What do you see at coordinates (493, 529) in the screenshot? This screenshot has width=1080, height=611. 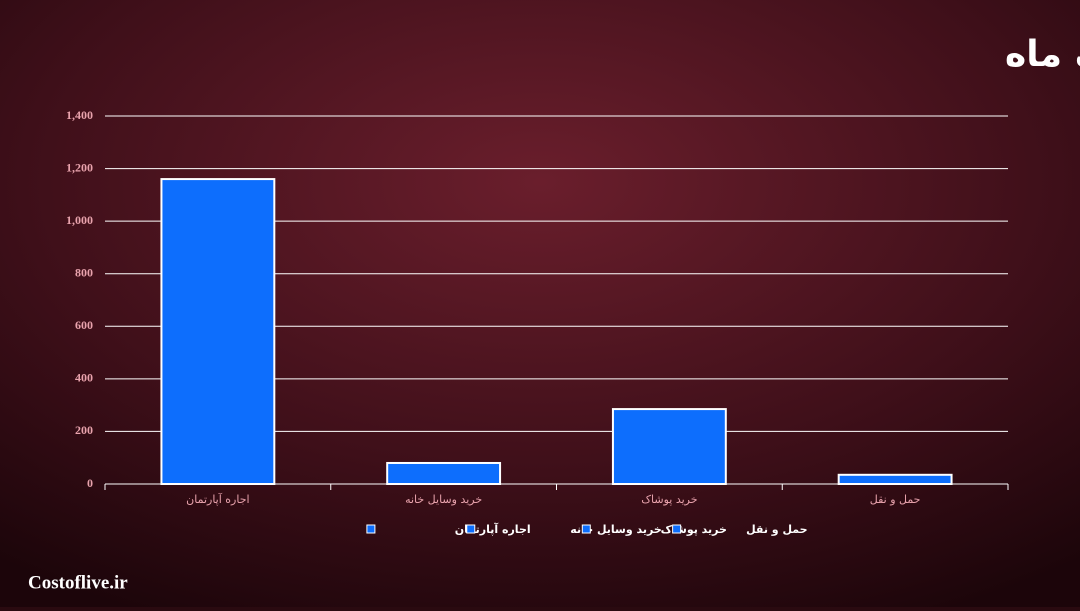 I see `legend-label: اجاره آپارتمان` at bounding box center [493, 529].